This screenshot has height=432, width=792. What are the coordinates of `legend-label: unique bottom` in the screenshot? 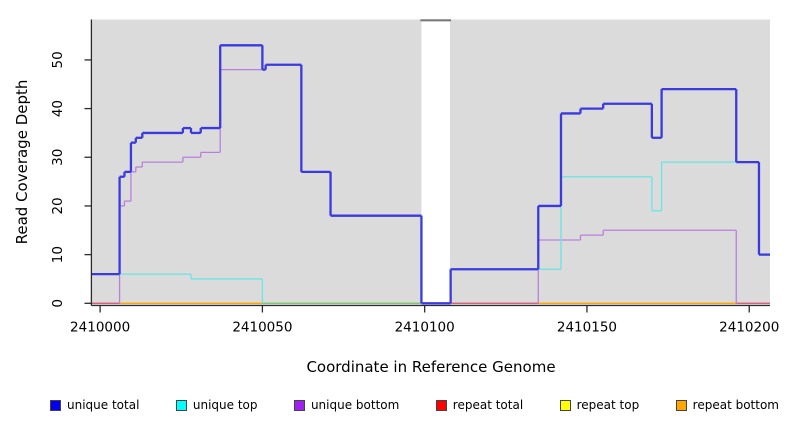 It's located at (355, 405).